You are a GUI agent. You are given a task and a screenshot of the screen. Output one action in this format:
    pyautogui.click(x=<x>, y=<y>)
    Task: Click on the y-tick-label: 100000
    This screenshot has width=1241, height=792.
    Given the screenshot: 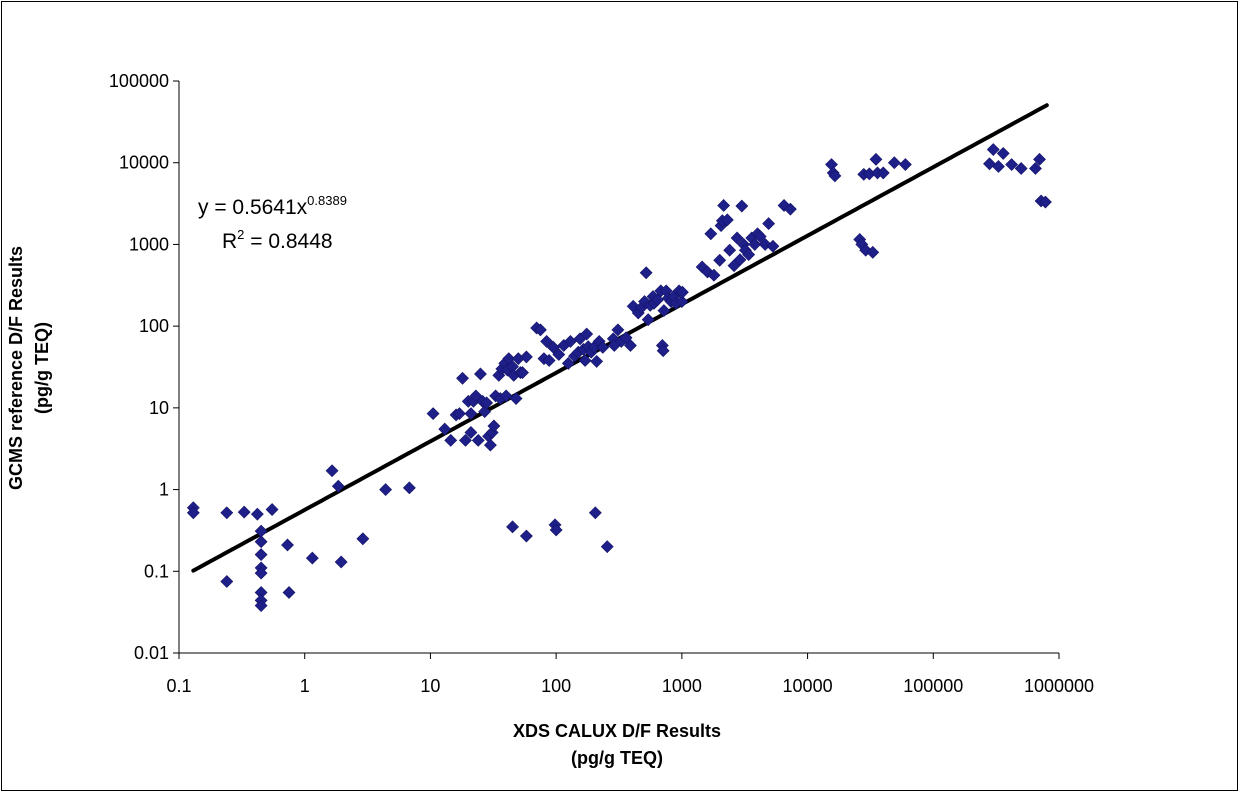 What is the action you would take?
    pyautogui.click(x=139, y=81)
    